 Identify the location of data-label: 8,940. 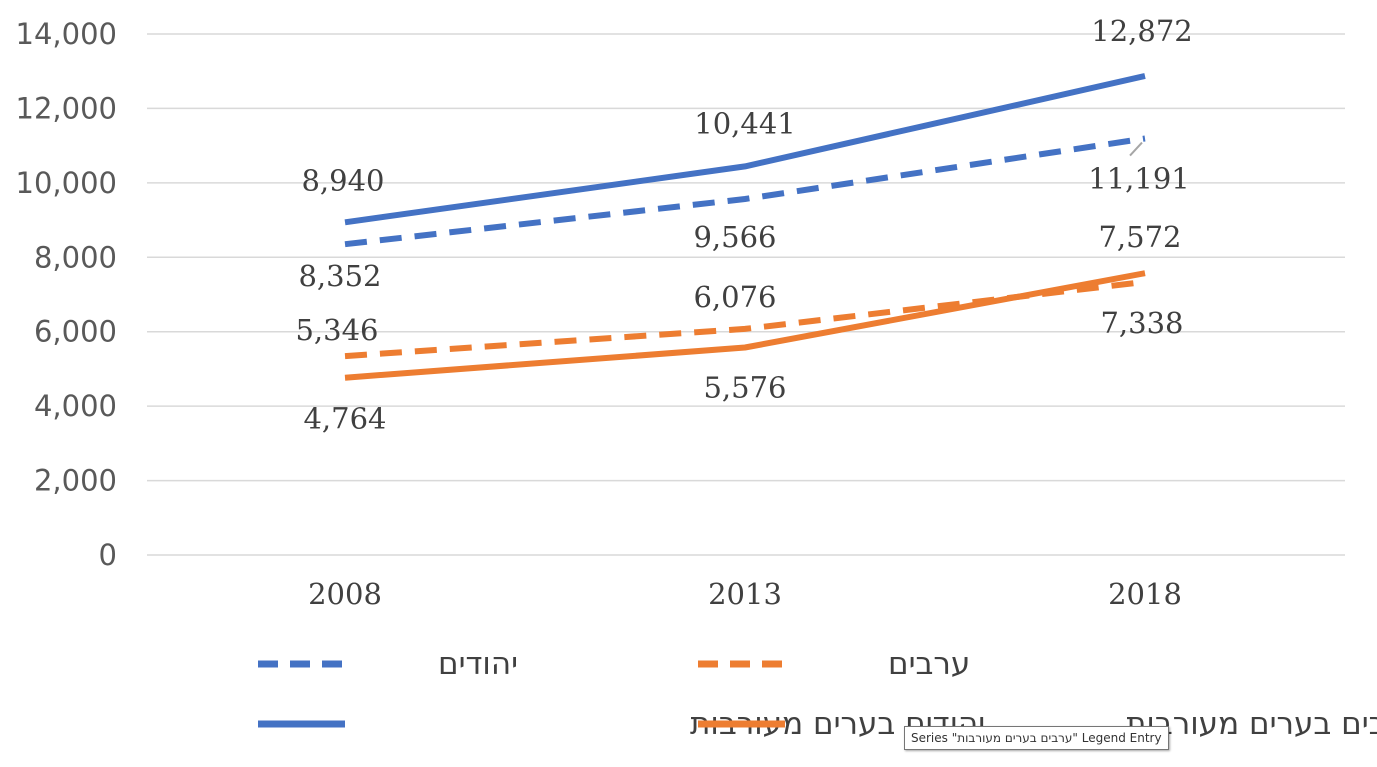
(342, 180).